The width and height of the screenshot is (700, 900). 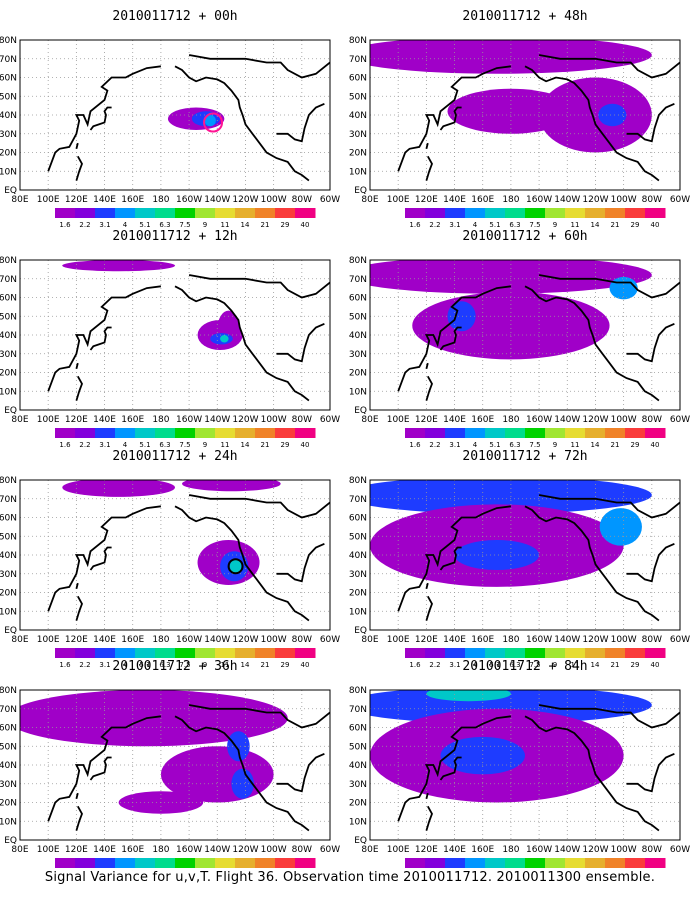 I want to click on x-tick-label: 160W, so click(x=189, y=200).